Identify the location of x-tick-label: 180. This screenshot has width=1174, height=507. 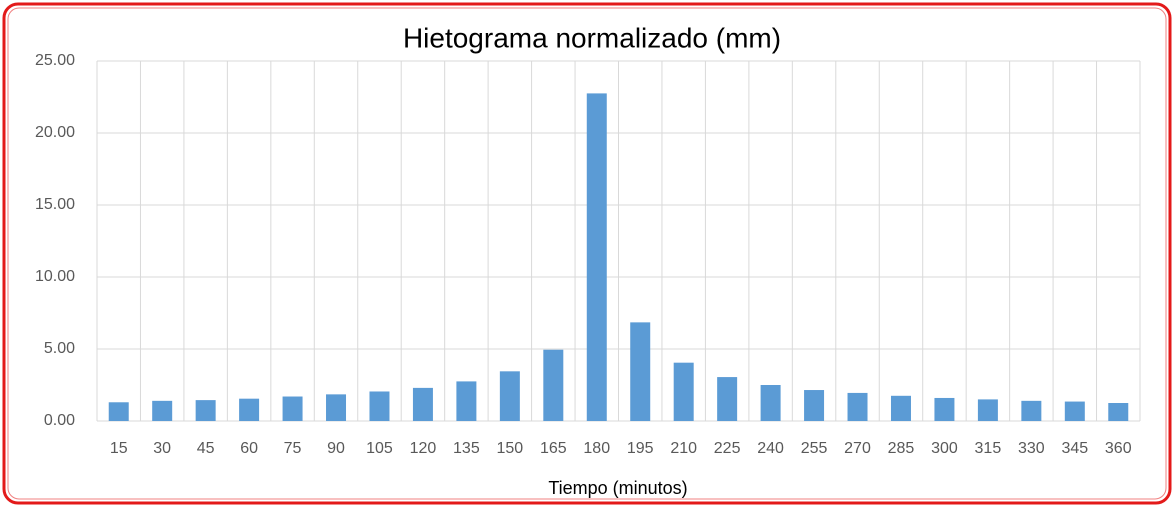
(596, 448).